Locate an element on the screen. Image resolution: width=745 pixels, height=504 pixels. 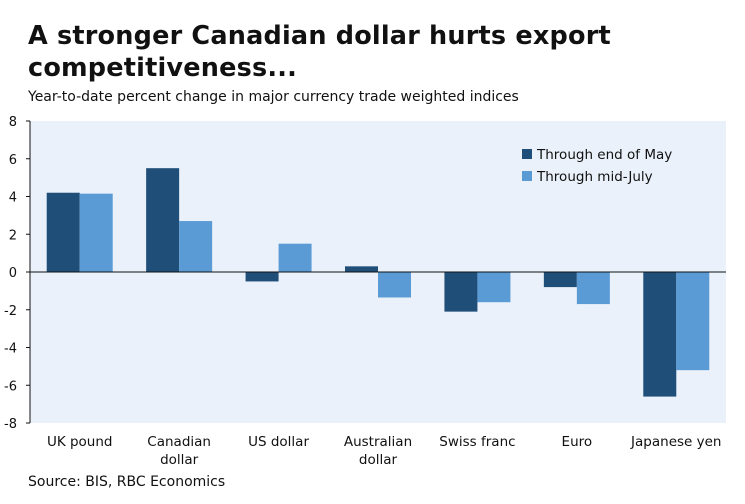
legend-label-1: Through end of May is located at coordinates (604, 155).